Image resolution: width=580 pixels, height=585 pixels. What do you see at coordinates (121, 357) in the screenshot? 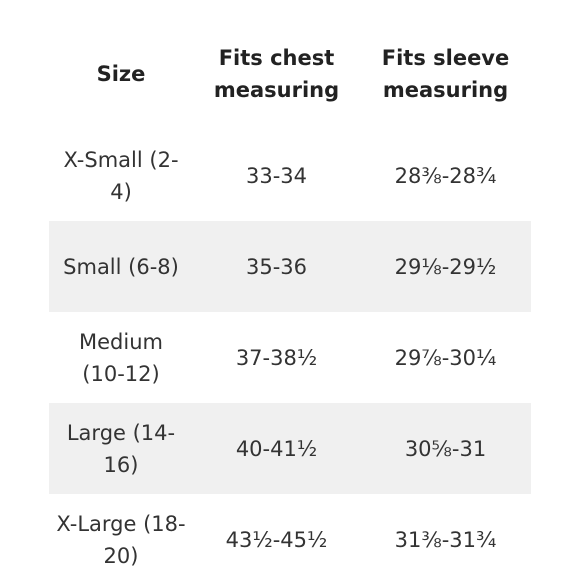
I see `size-cell: Medium (10-12)` at bounding box center [121, 357].